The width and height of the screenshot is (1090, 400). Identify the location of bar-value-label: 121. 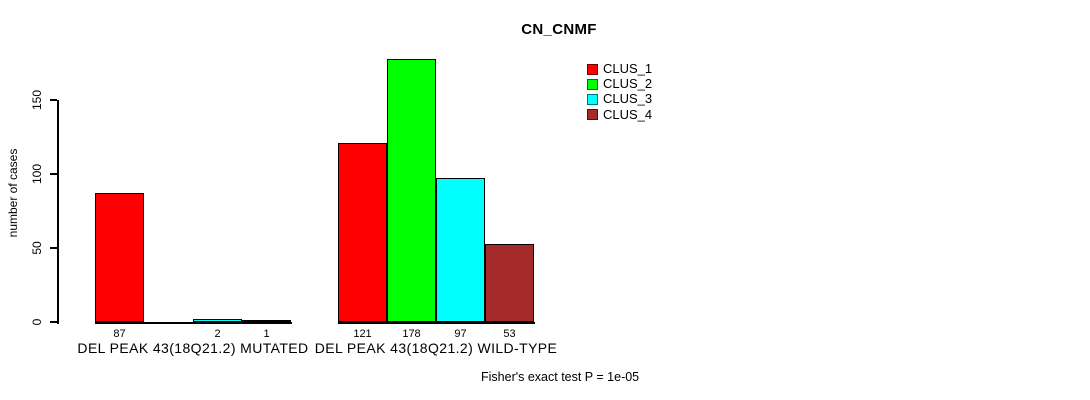
(362, 334).